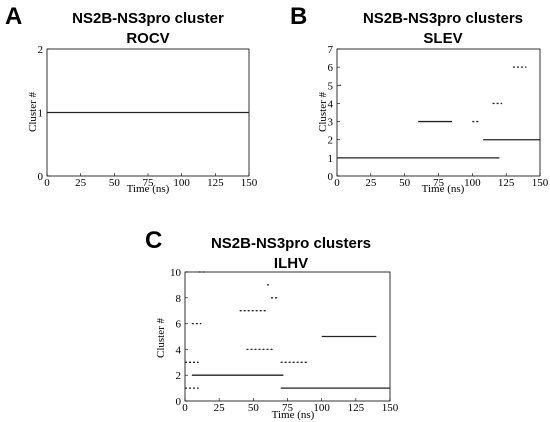  Describe the element at coordinates (442, 38) in the screenshot. I see `chart-subtitle: SLEV` at that location.